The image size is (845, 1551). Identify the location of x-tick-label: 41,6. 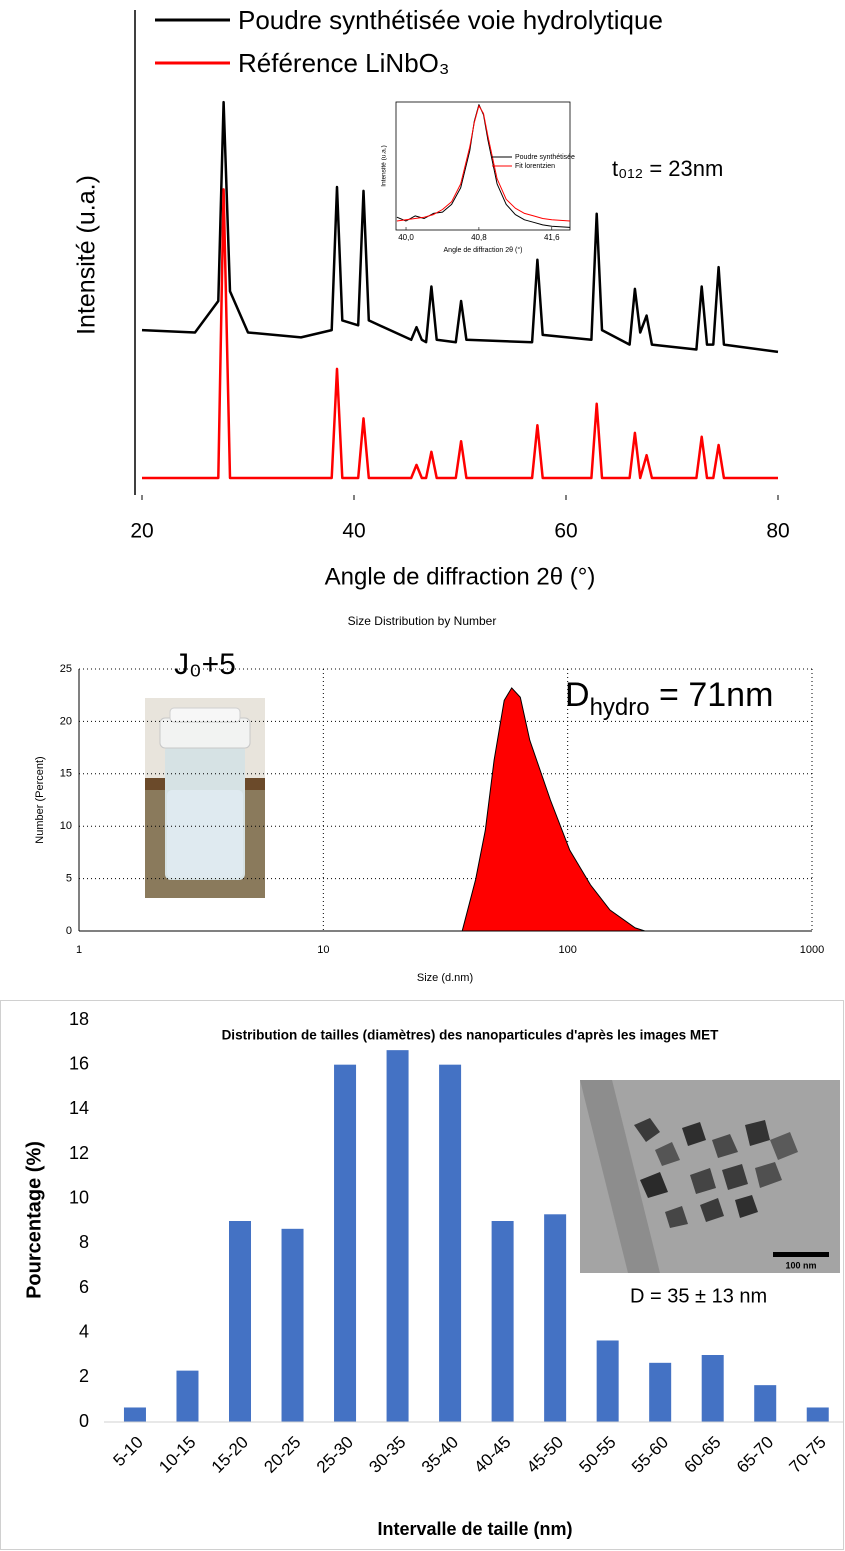
(552, 237).